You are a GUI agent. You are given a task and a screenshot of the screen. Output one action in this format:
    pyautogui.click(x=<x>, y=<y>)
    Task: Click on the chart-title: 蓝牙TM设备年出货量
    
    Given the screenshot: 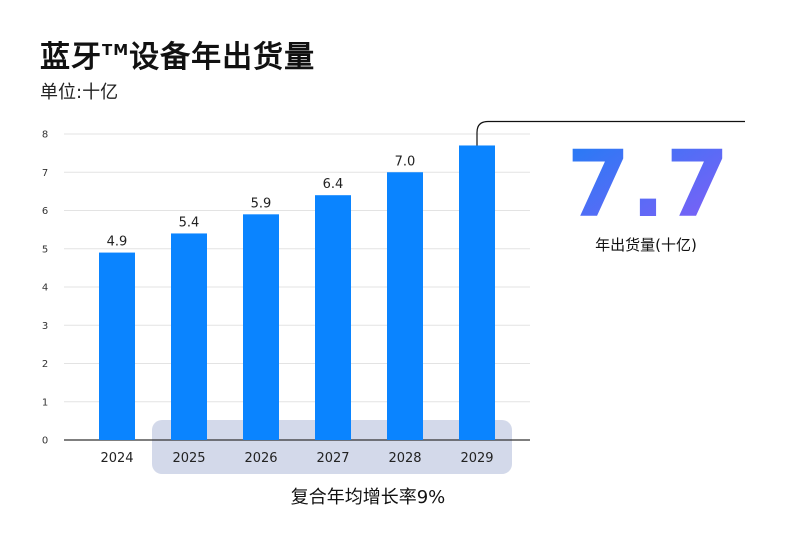 What is the action you would take?
    pyautogui.click(x=177, y=54)
    